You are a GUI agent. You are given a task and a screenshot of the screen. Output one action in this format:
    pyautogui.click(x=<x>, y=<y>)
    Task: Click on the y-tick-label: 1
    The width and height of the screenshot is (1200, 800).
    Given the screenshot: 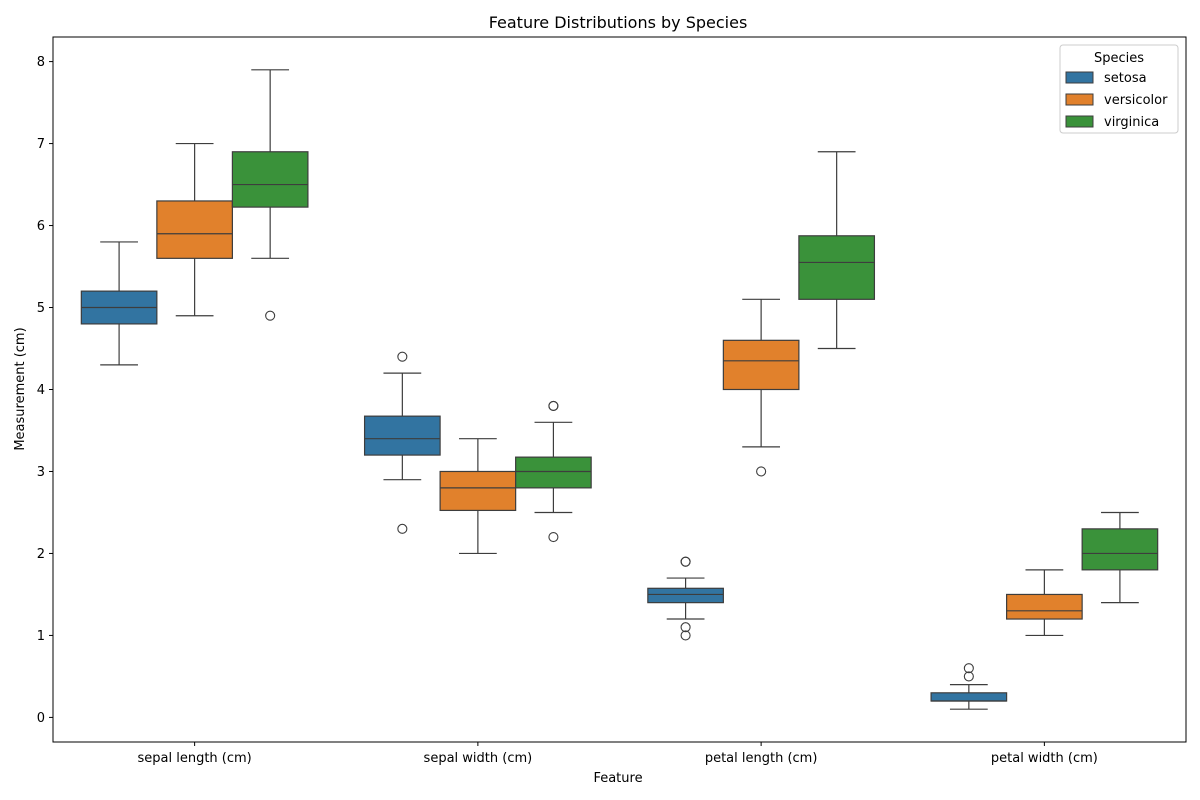 What is the action you would take?
    pyautogui.click(x=41, y=636)
    